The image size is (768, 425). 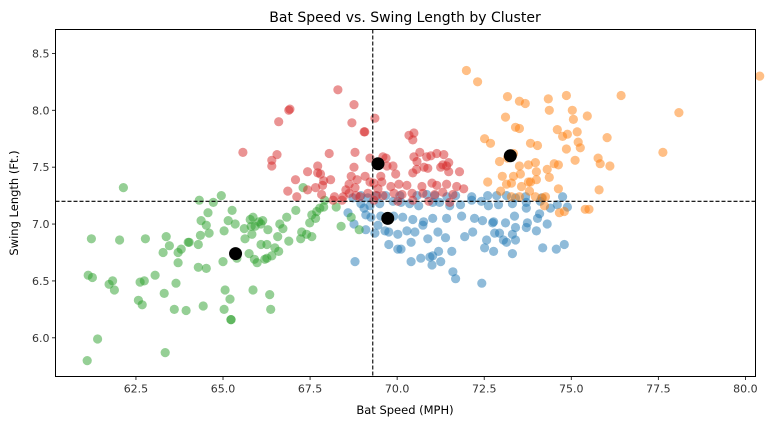 I want to click on x-tick-label: 80.0, so click(x=745, y=389).